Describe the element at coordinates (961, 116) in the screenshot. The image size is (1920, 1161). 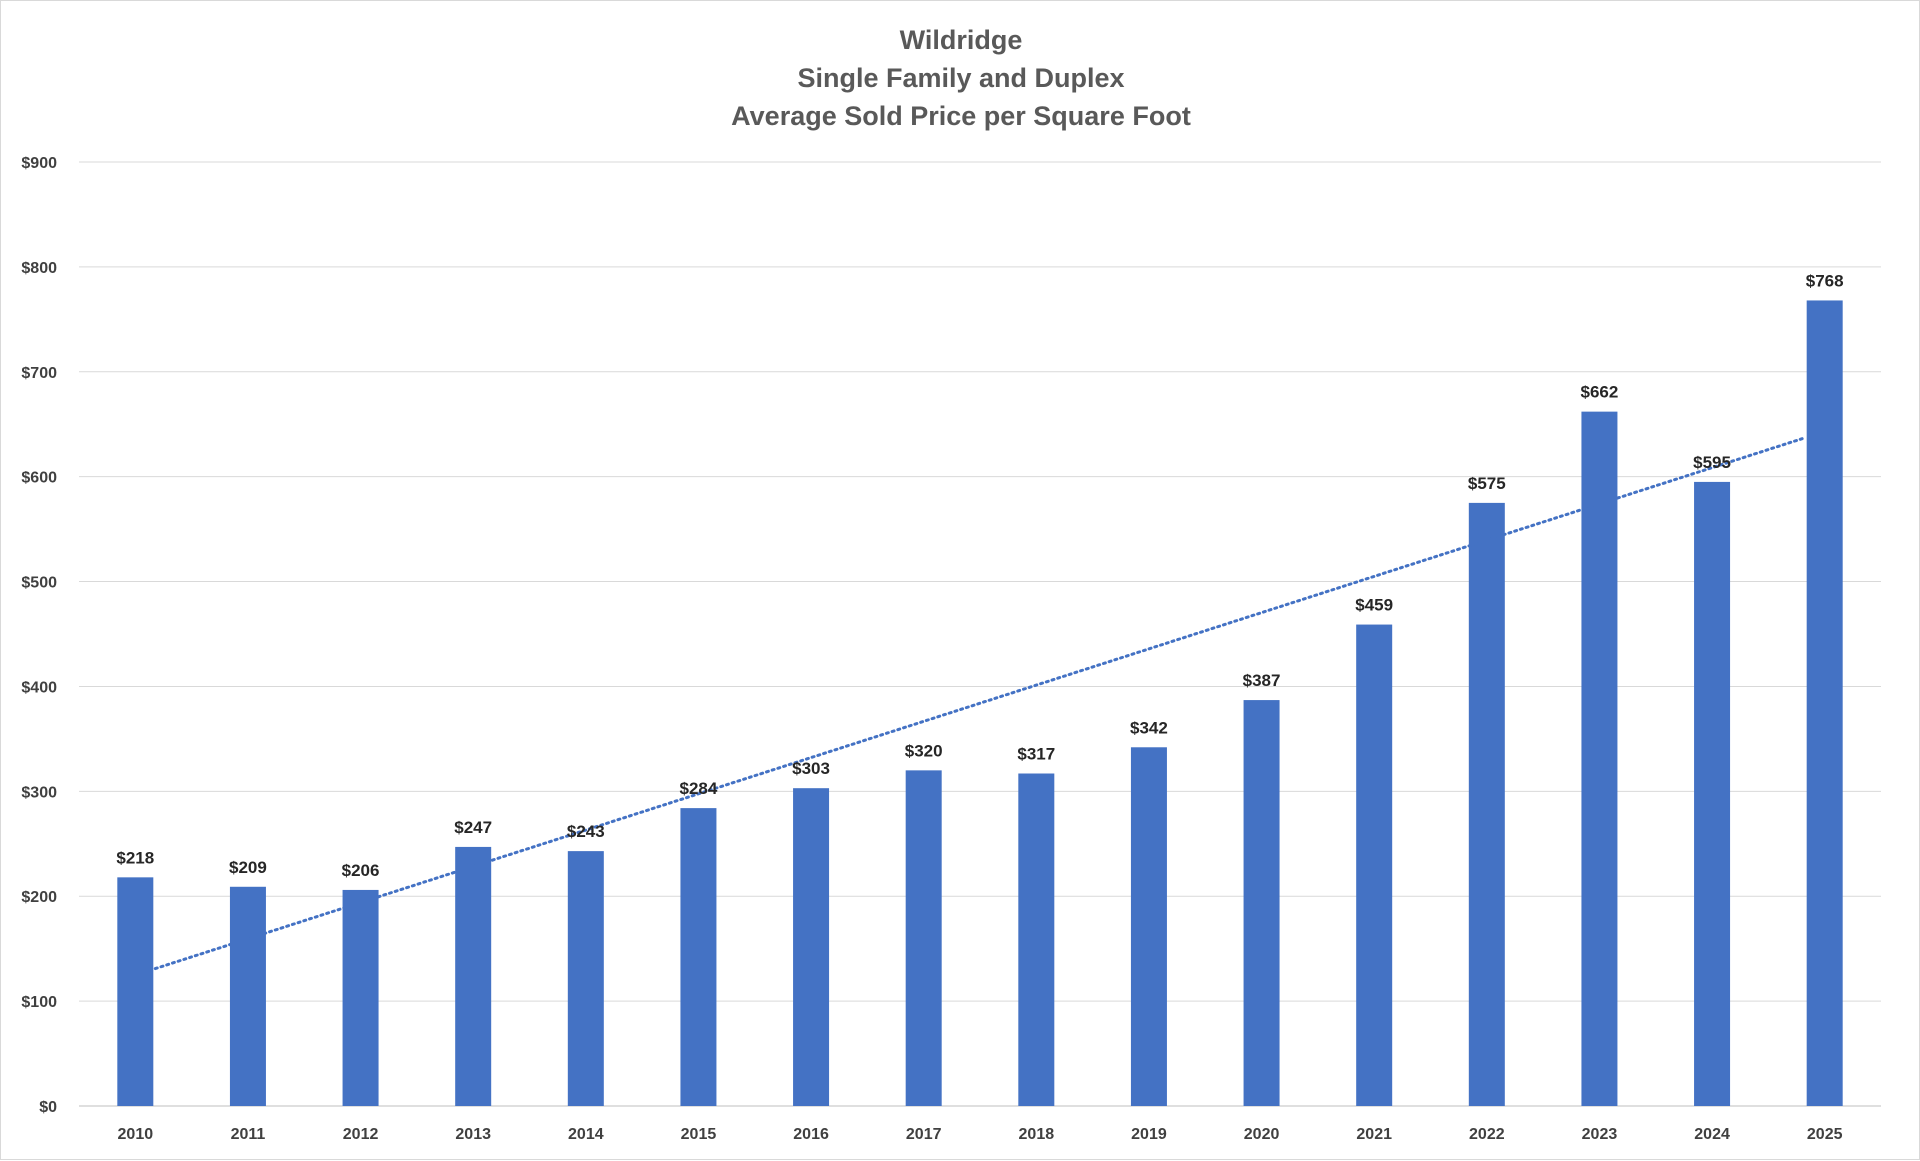
I see `chart-title-line-3: Average Sold Price per Square Foot` at that location.